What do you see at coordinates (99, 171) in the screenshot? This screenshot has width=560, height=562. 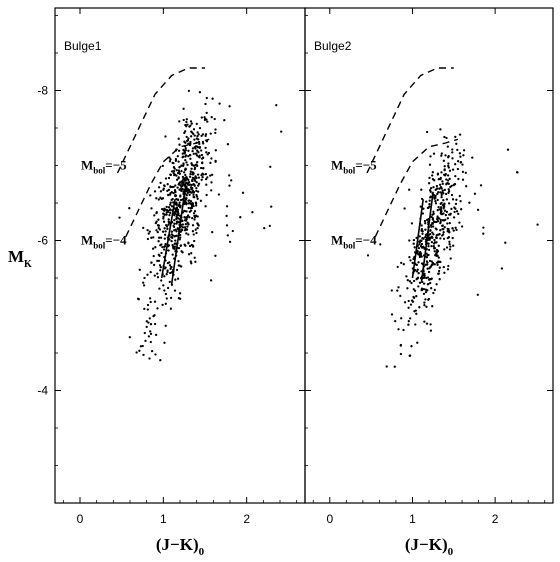 I see `mbol-label-sub: bol` at bounding box center [99, 171].